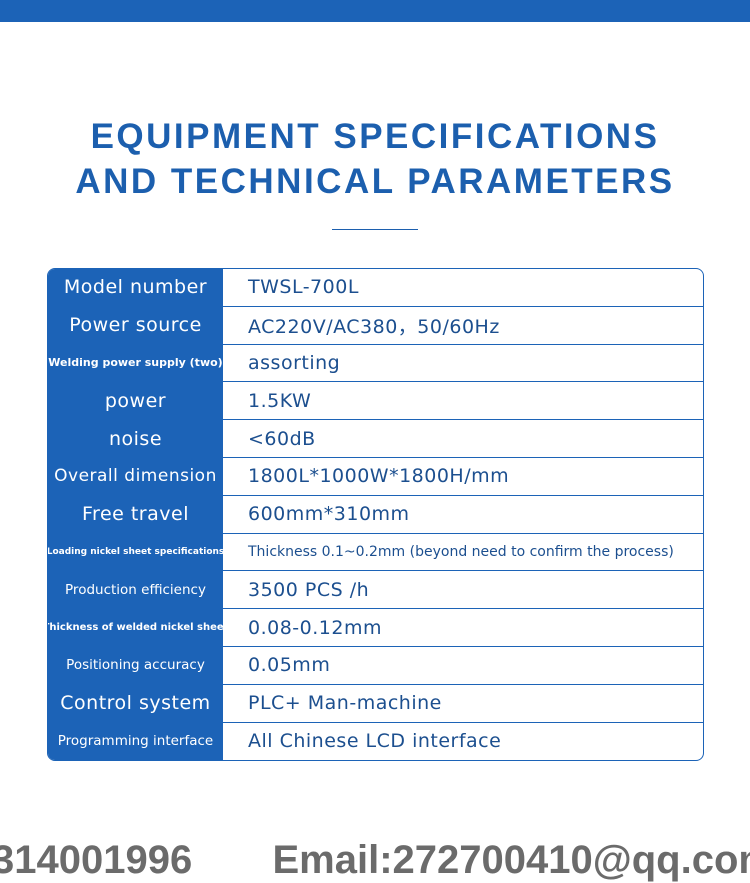 This screenshot has width=750, height=883. I want to click on spec-value: AC220V/AC380，50/60Hz, so click(374, 326).